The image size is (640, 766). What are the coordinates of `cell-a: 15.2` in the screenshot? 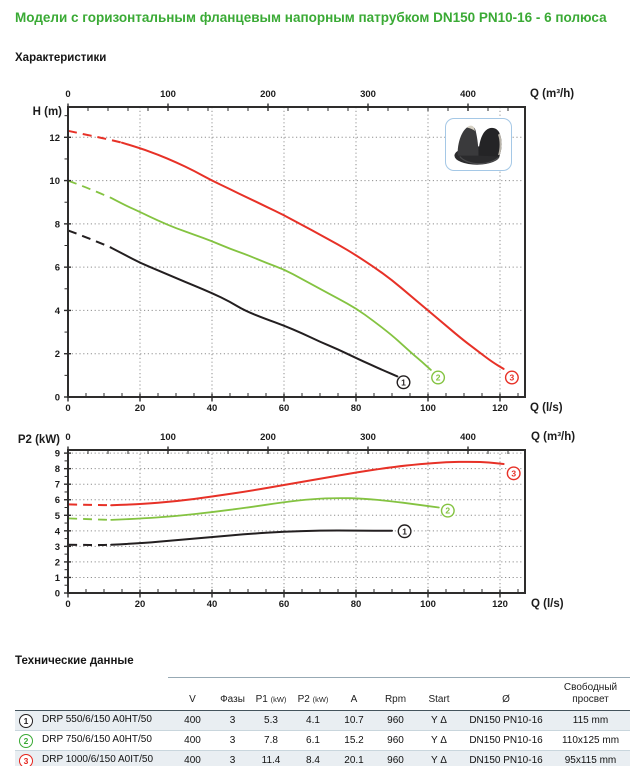 It's located at (354, 740).